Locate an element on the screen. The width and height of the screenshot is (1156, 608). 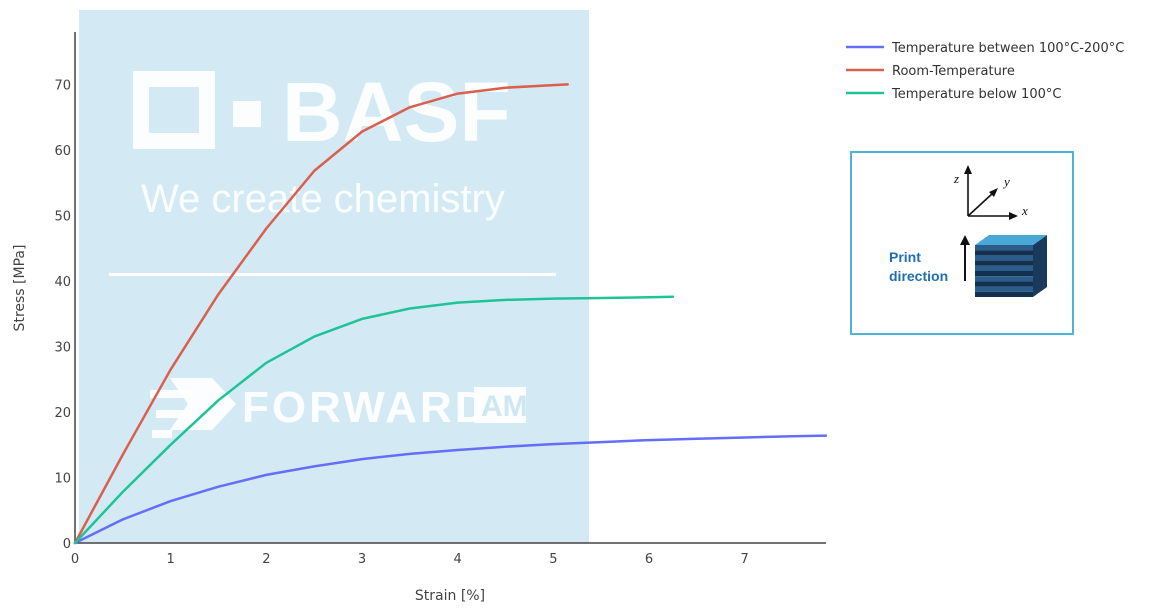
am-badge is located at coordinates (500, 405).